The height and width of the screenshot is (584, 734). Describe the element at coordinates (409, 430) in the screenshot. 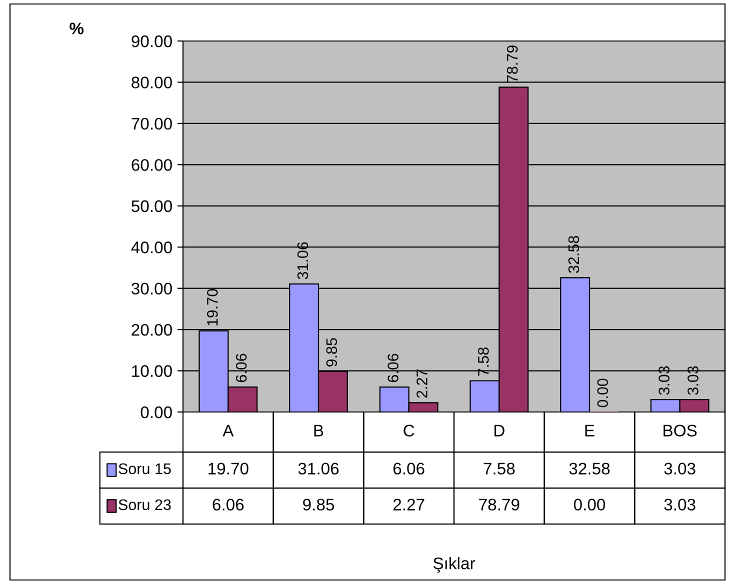

I see `x-tick-label: C` at that location.